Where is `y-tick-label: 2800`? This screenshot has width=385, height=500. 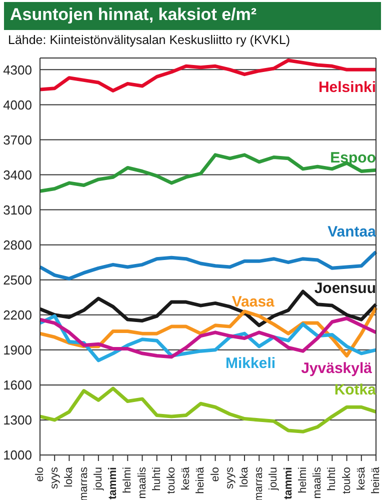 y-tick-label: 2800 is located at coordinates (17, 244).